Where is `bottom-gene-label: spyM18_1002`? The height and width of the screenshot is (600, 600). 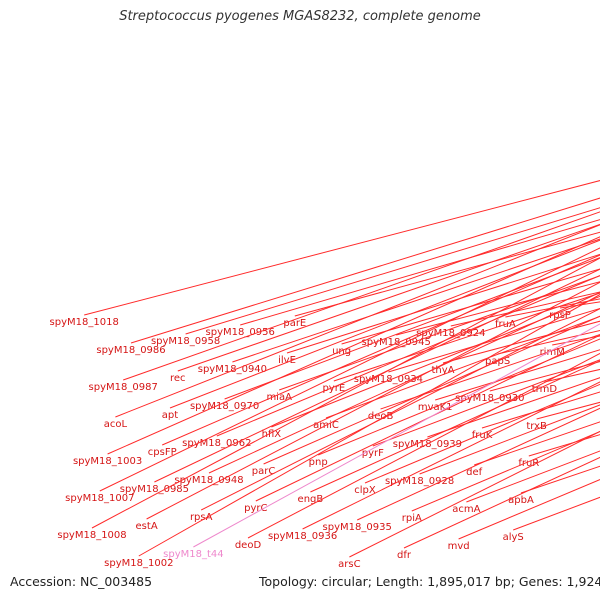 bottom-gene-label: spyM18_1002 is located at coordinates (138, 563).